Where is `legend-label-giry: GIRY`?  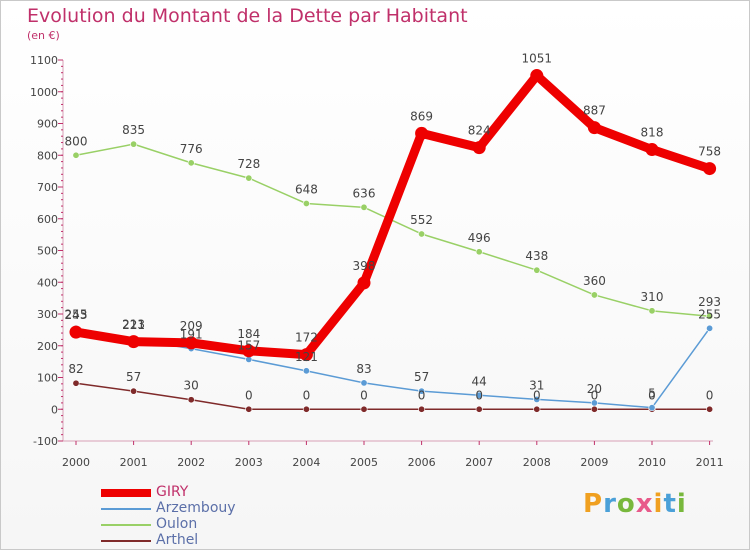 legend-label-giry: GIRY is located at coordinates (172, 492).